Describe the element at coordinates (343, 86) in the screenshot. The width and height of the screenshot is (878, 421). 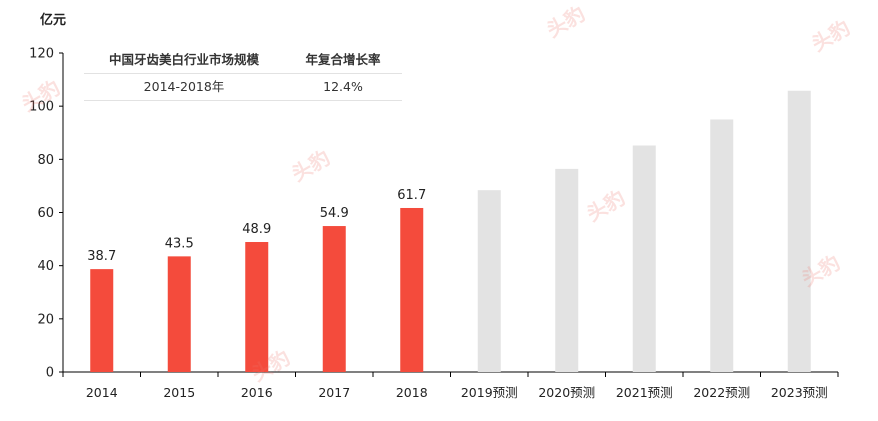
I see `cagr-value: 12.4%` at that location.